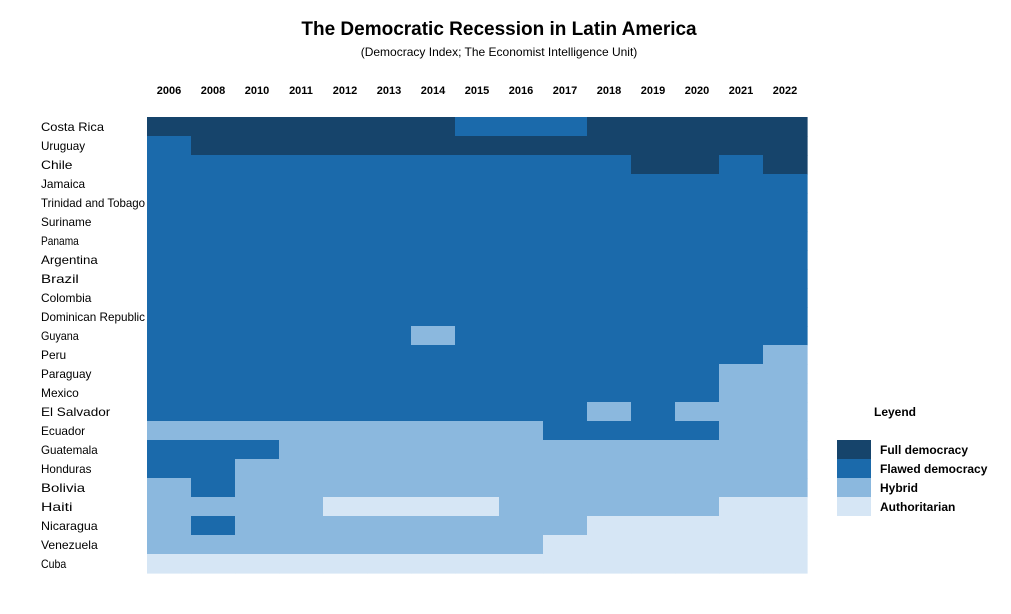  I want to click on legend-label-flawed-democracy: Flawed democracy, so click(934, 469).